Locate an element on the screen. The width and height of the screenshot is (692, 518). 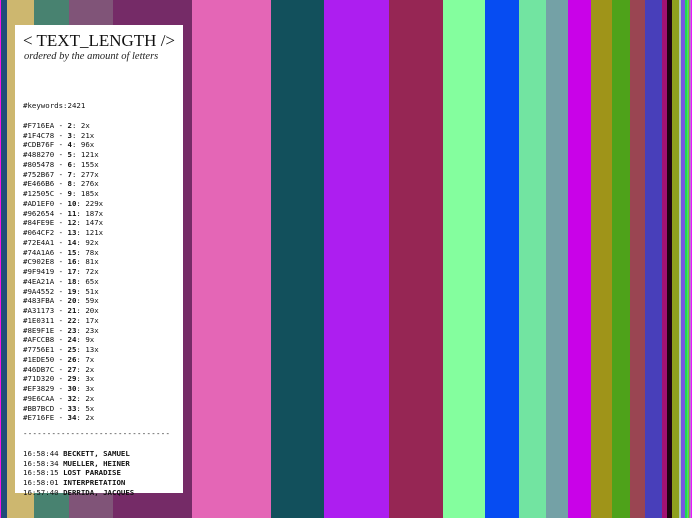
list-item: #74A1A6 - 15: 78x is located at coordinates (61, 252).